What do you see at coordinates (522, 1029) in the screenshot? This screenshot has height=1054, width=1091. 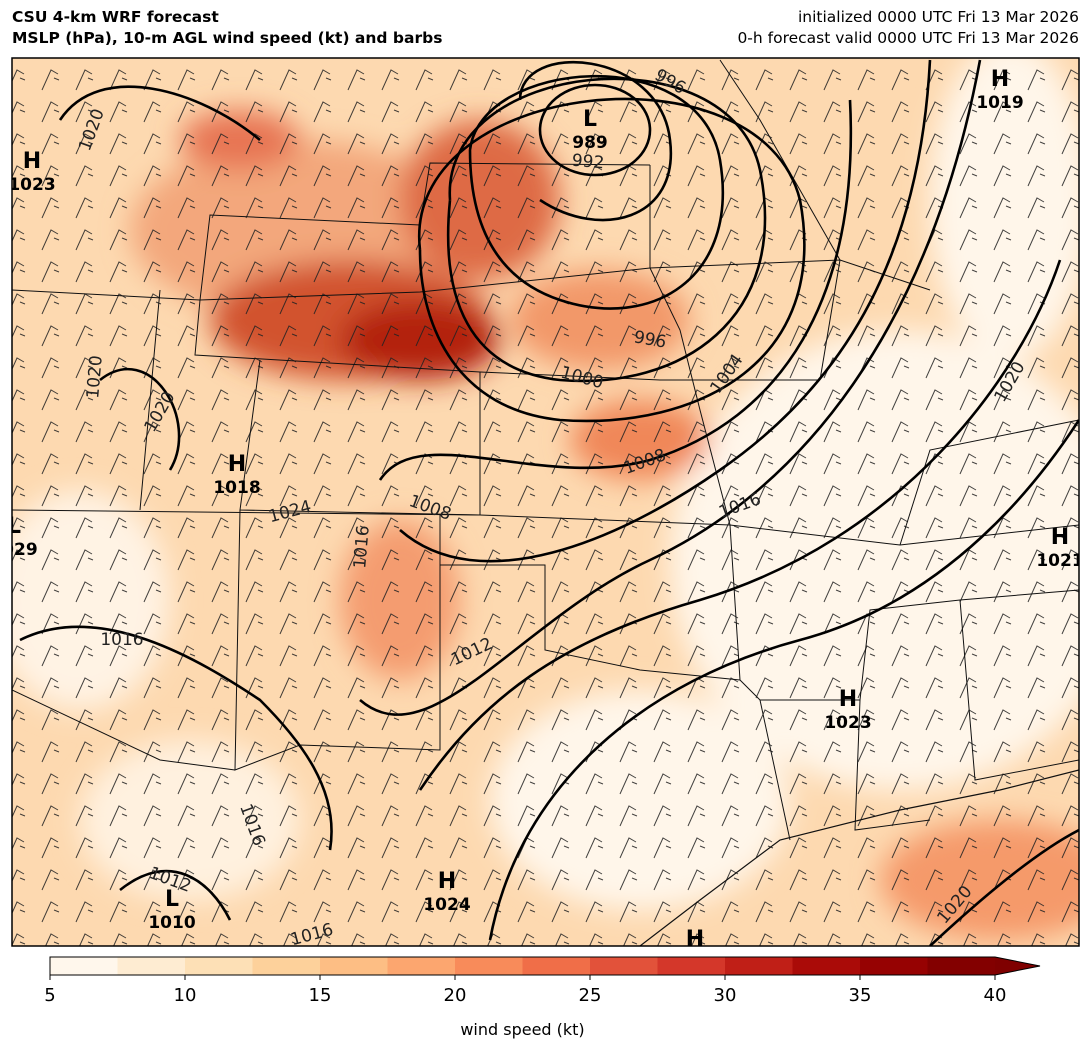 I see `colorbar-label: wind speed (kt)` at bounding box center [522, 1029].